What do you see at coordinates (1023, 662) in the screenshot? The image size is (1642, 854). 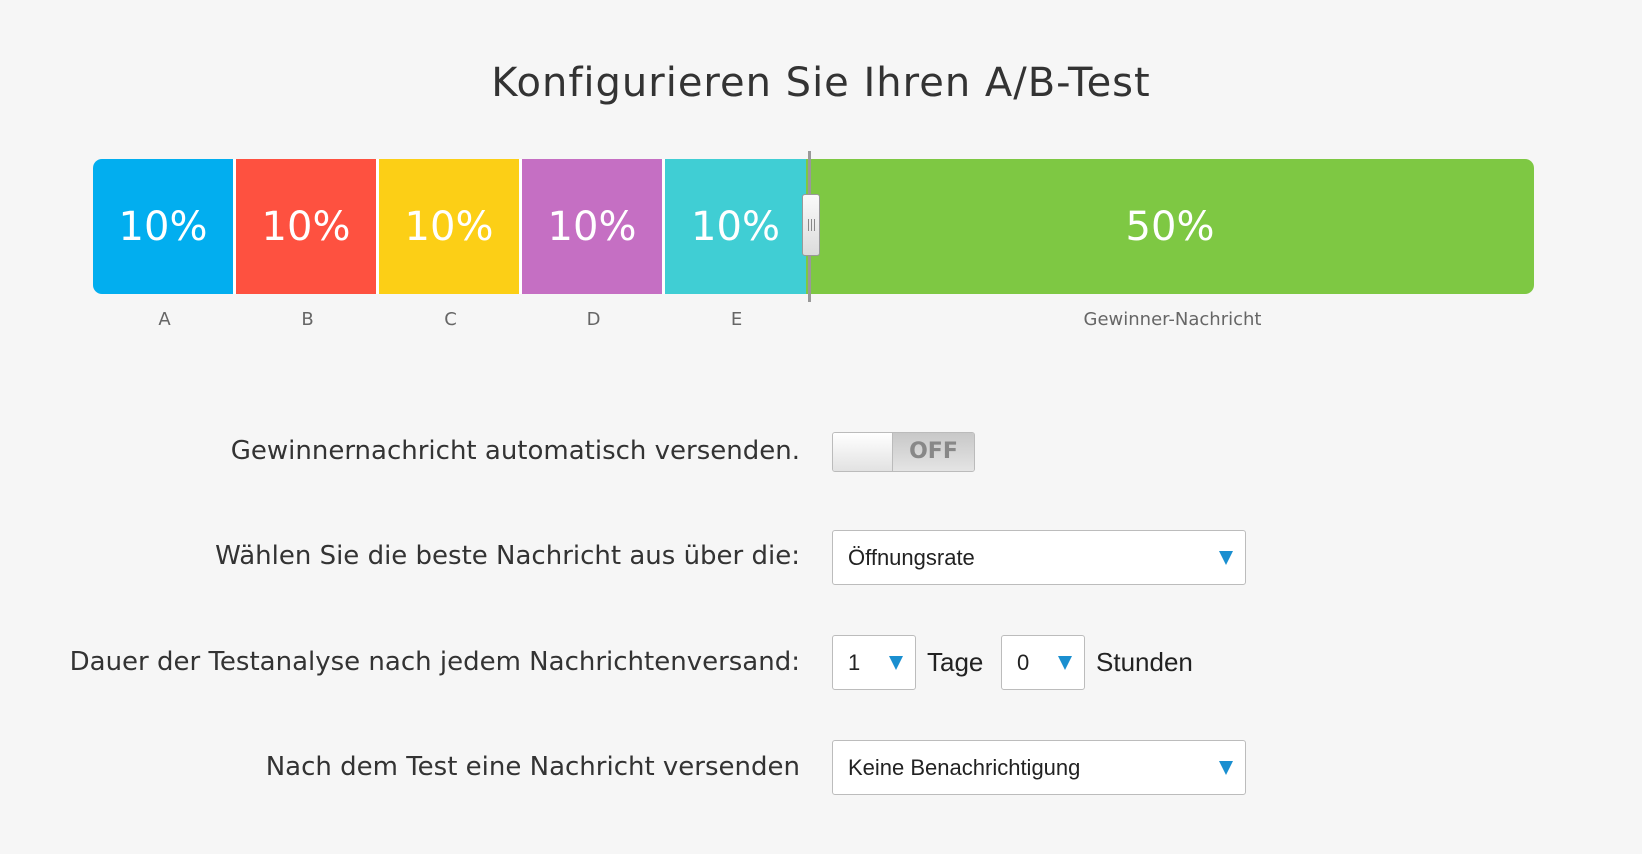 I see `duration-hours-value: 0` at bounding box center [1023, 662].